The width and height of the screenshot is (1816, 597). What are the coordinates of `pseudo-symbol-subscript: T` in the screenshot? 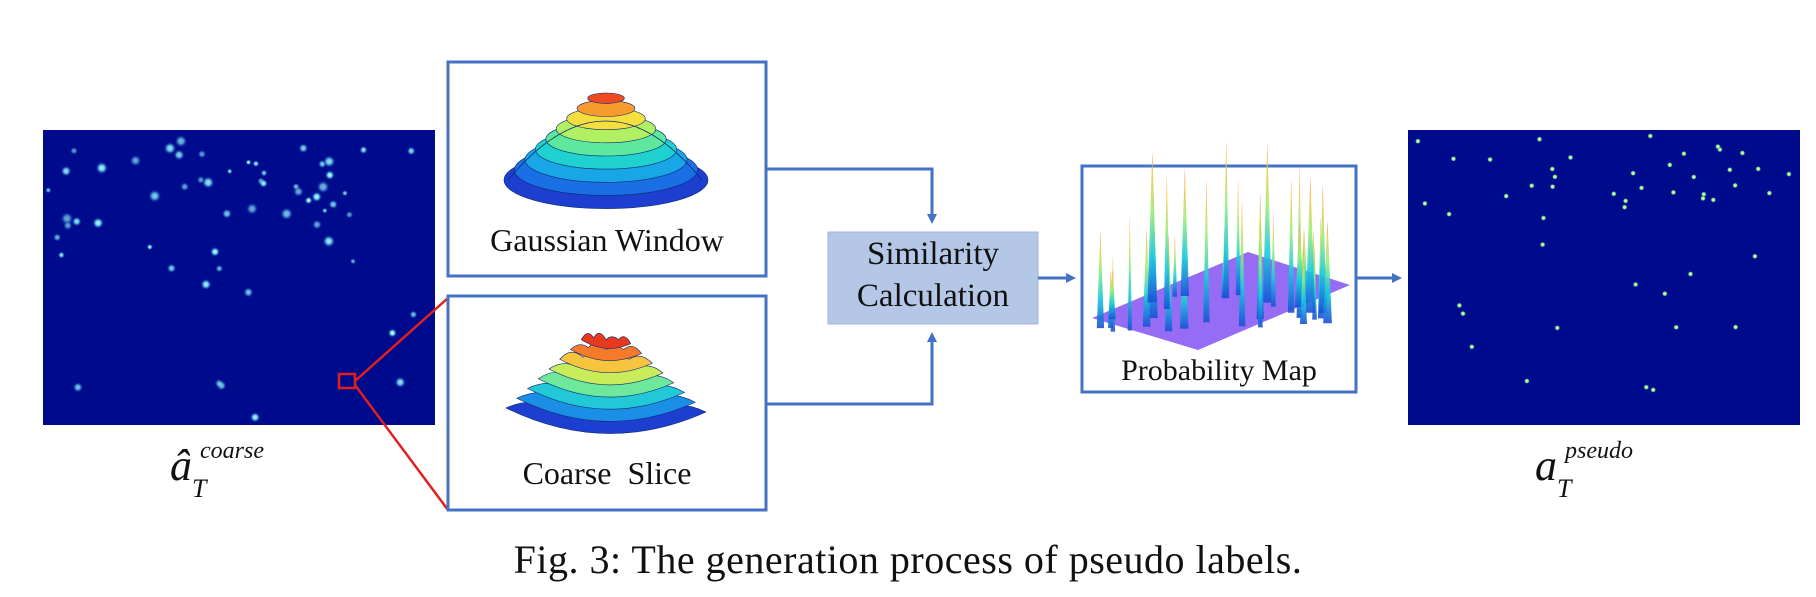 It's located at (1564, 488).